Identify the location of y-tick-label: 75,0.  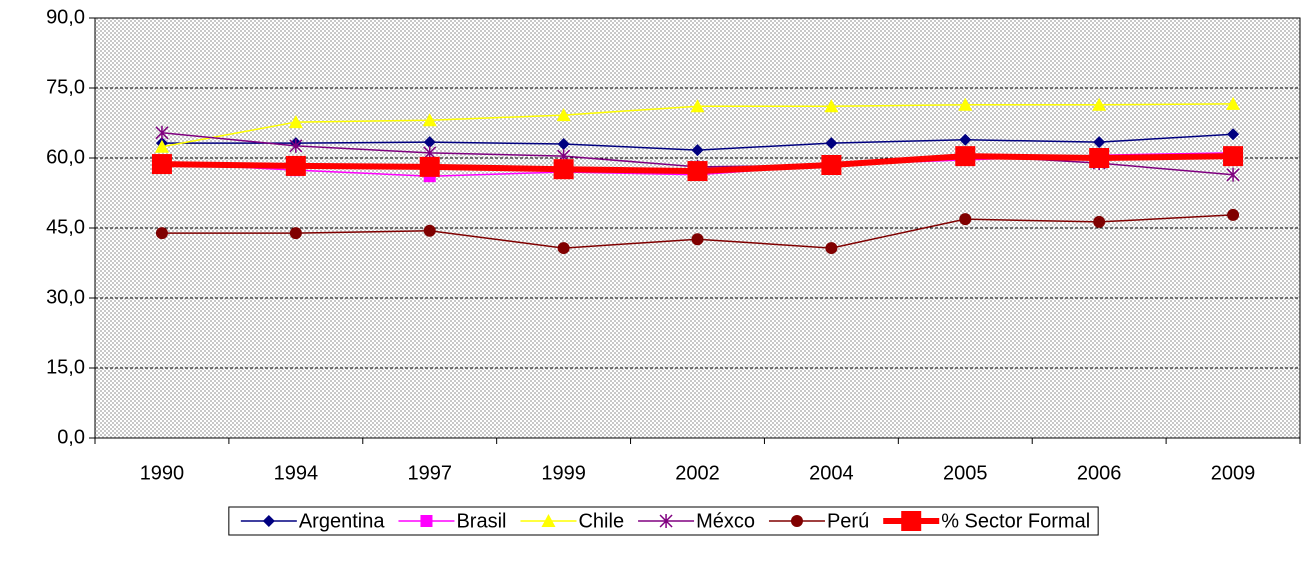
(65, 87).